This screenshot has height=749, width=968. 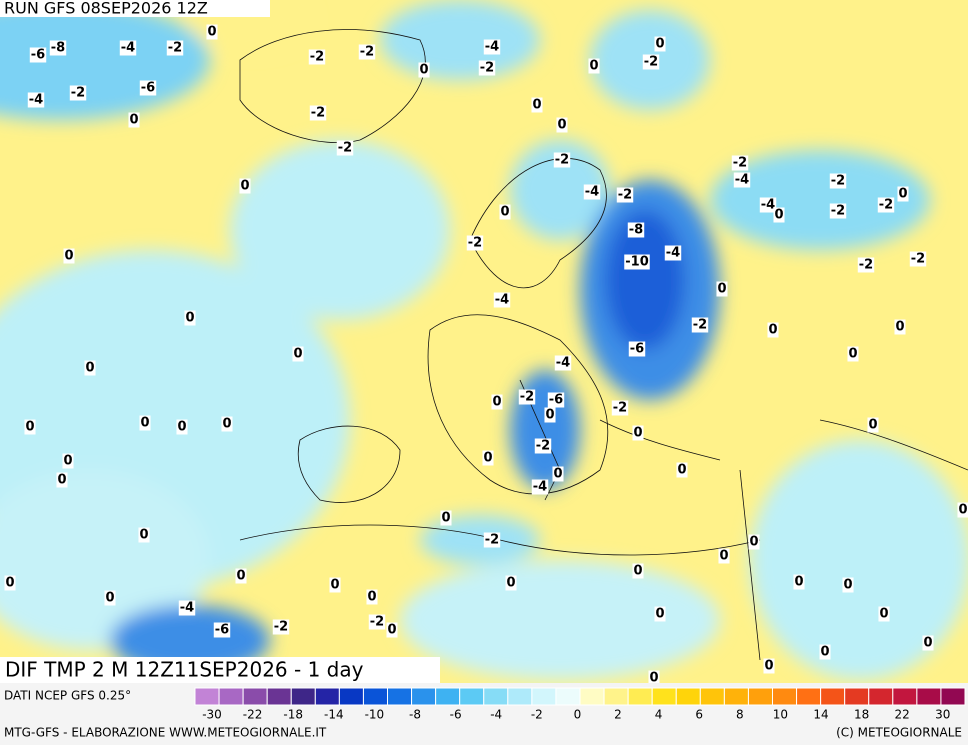 I want to click on legend-tick-label: -18, so click(x=293, y=715).